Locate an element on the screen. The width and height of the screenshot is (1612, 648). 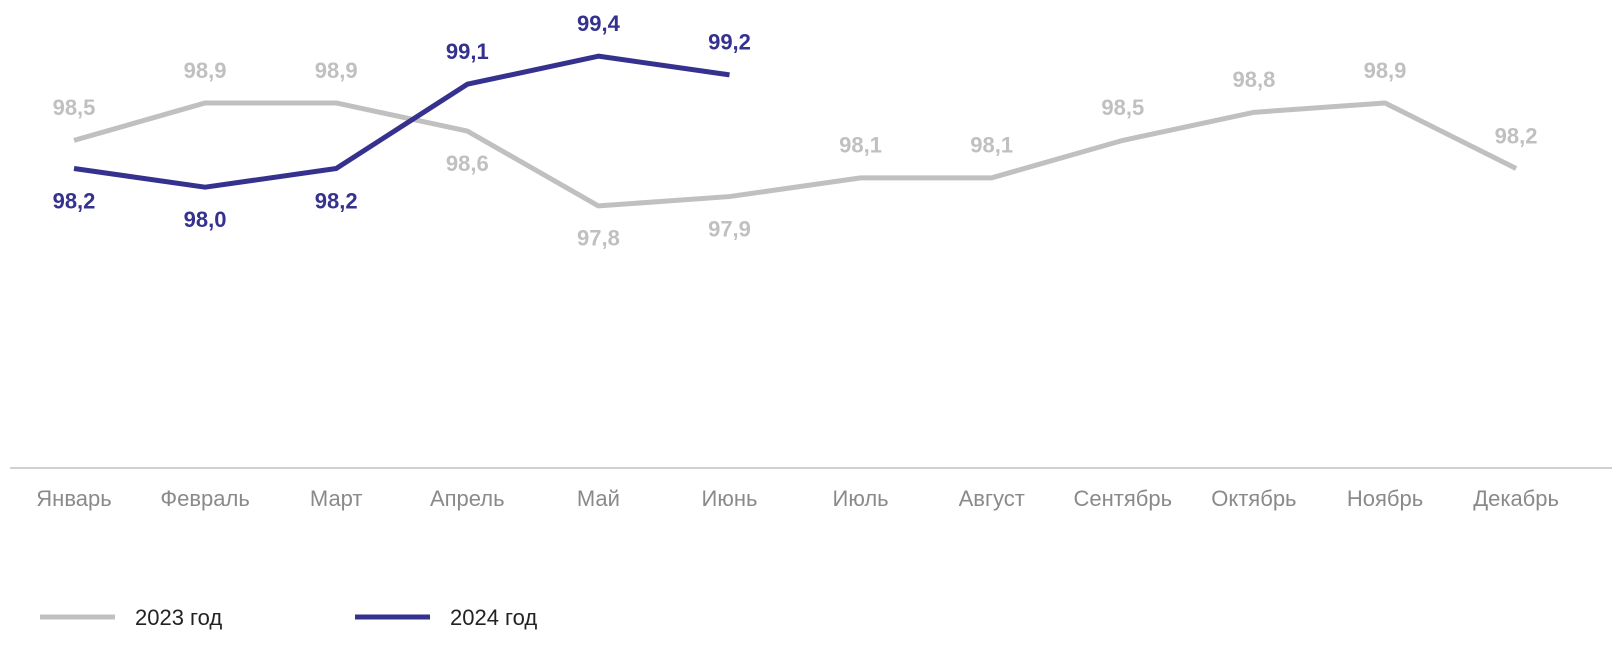
x-tick-label: Сентябрь is located at coordinates (1123, 498).